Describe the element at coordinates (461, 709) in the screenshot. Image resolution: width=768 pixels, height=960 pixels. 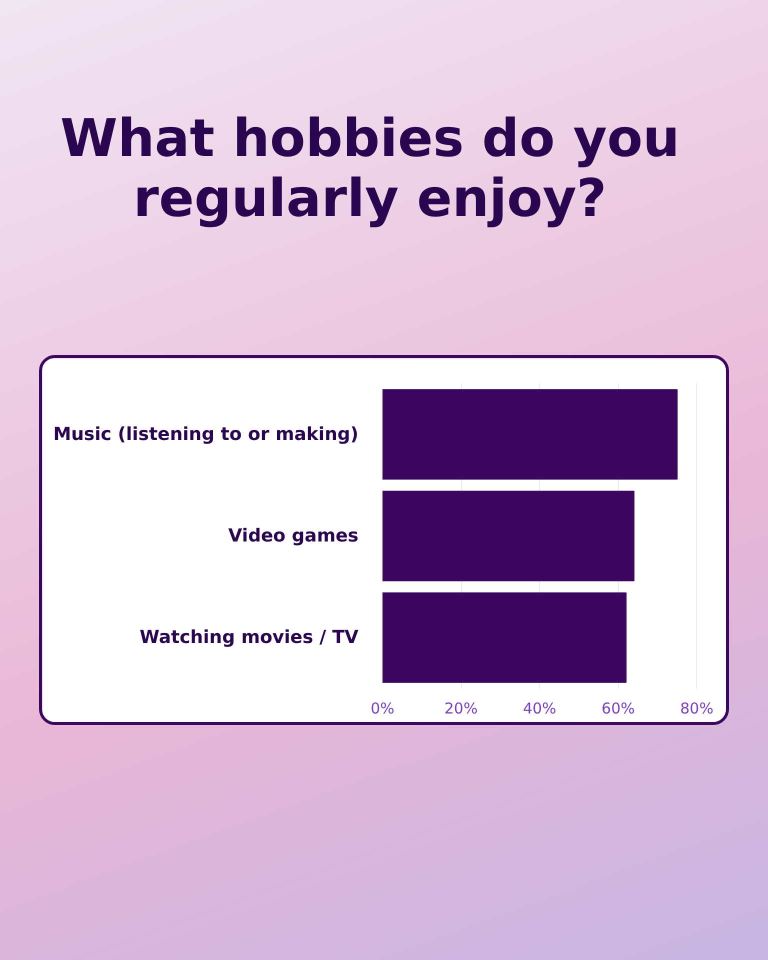
I see `x-tick-label: 20%` at that location.